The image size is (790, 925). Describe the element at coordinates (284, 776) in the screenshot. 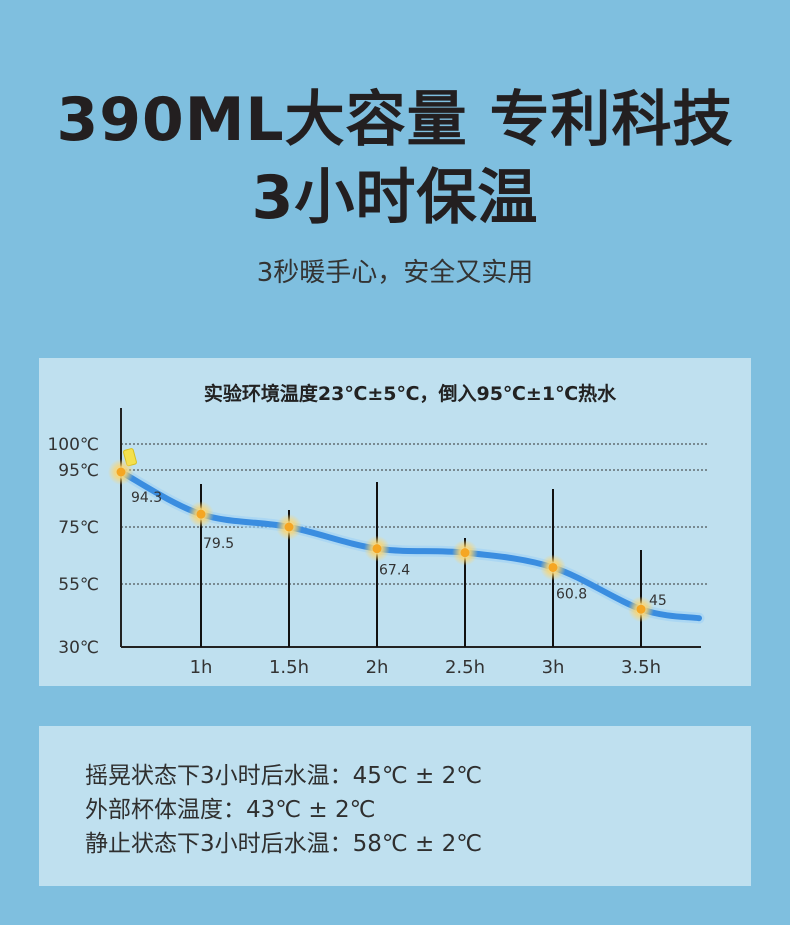

I see `note-shaking-temp: 摇晃状态下3小时后水温：45℃ ± 2℃` at that location.